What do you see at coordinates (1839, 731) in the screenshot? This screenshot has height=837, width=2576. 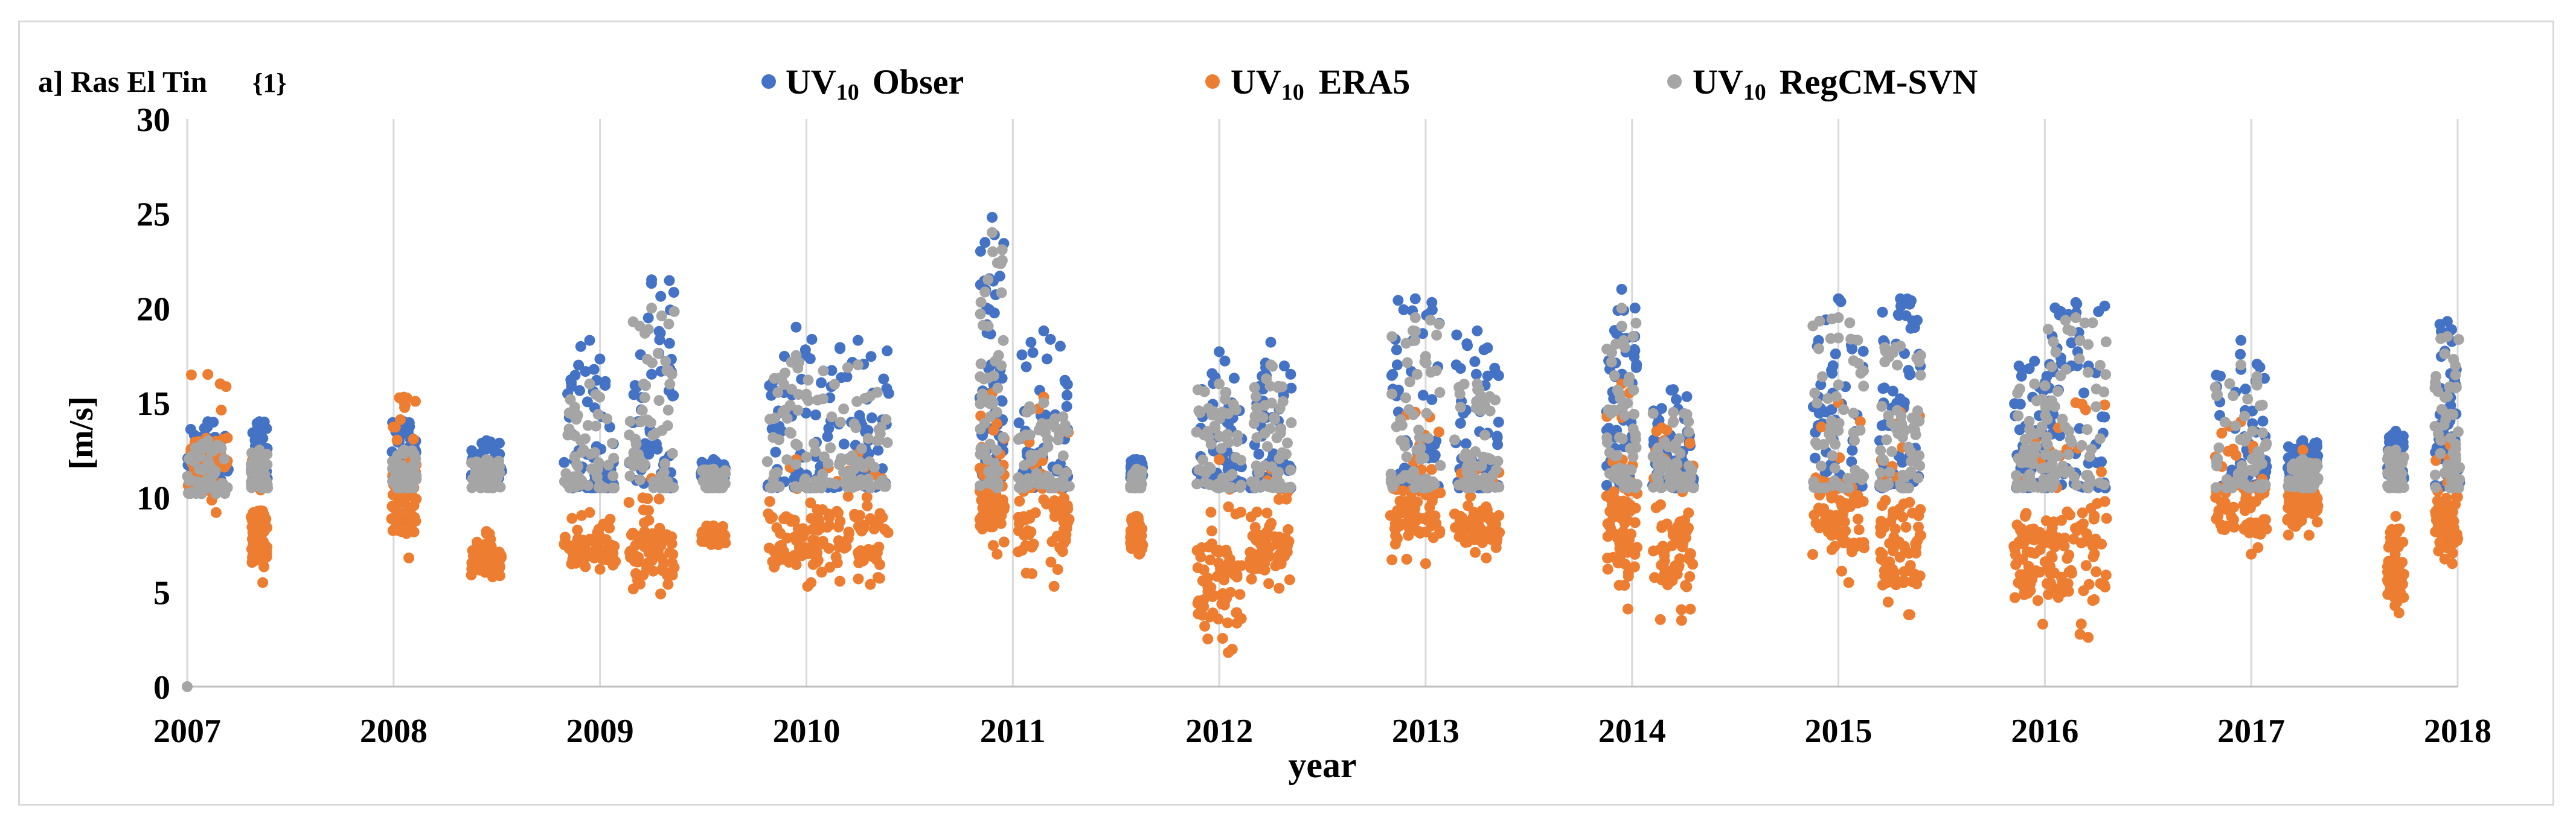 I see `x-tick-label: 2015` at bounding box center [1839, 731].